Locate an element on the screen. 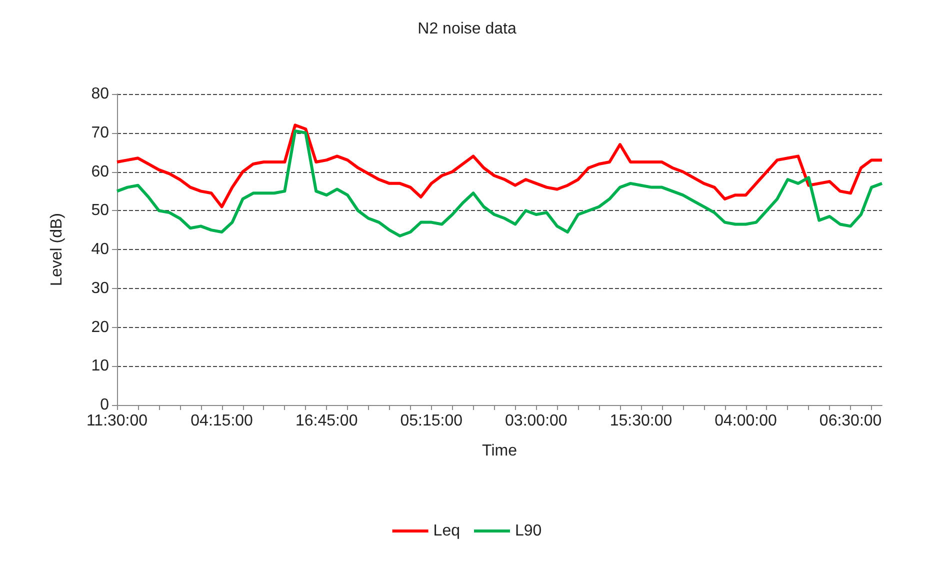 The width and height of the screenshot is (934, 562). y-tick-label: 50 is located at coordinates (100, 211).